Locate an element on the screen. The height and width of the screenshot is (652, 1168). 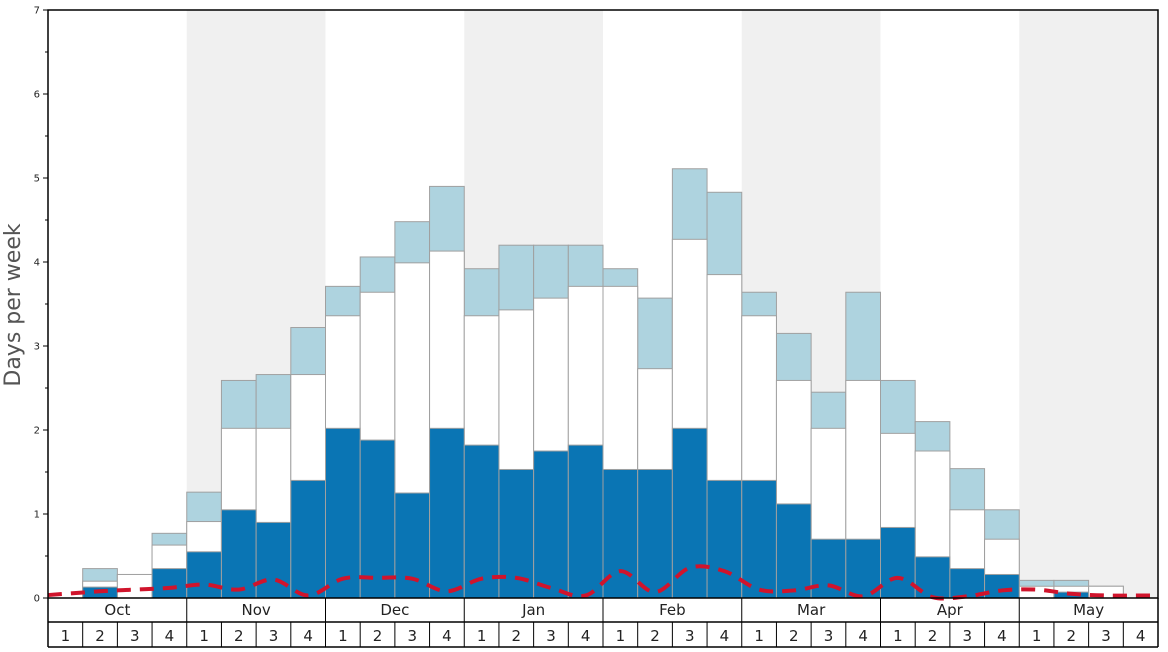
y-tick-label: 5 is located at coordinates (37, 179).